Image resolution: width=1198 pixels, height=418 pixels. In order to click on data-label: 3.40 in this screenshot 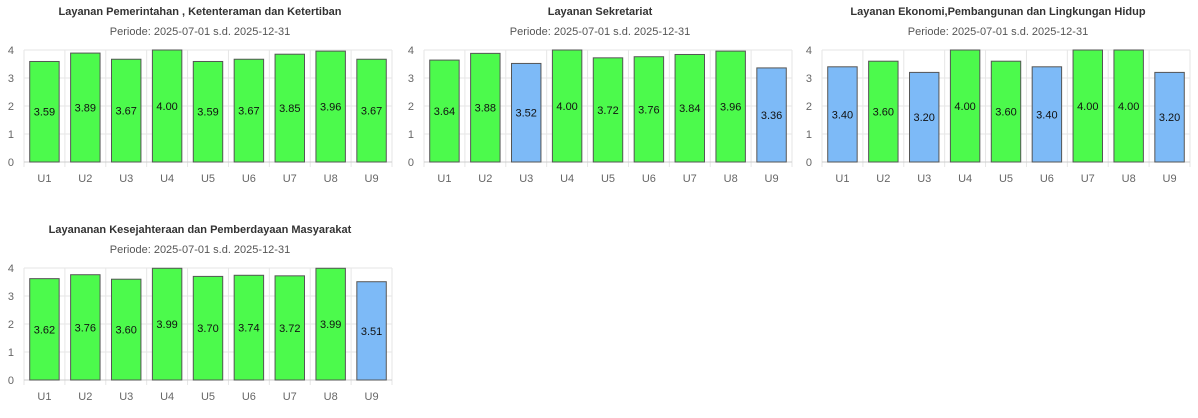, I will do `click(842, 115)`.